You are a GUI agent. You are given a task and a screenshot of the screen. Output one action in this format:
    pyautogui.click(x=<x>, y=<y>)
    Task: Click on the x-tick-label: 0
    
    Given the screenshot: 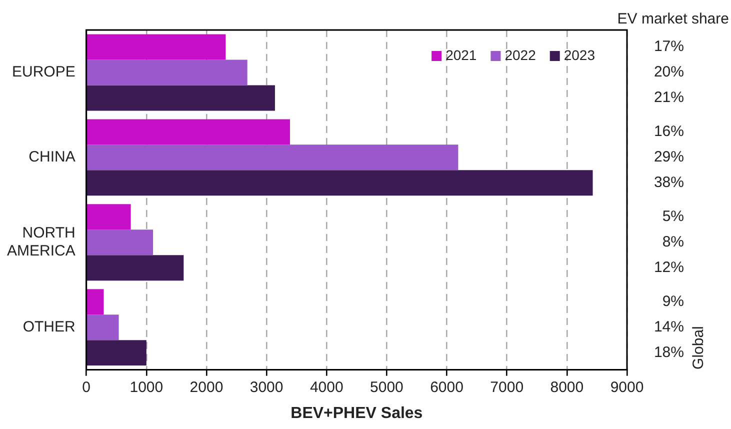 What is the action you would take?
    pyautogui.click(x=86, y=387)
    